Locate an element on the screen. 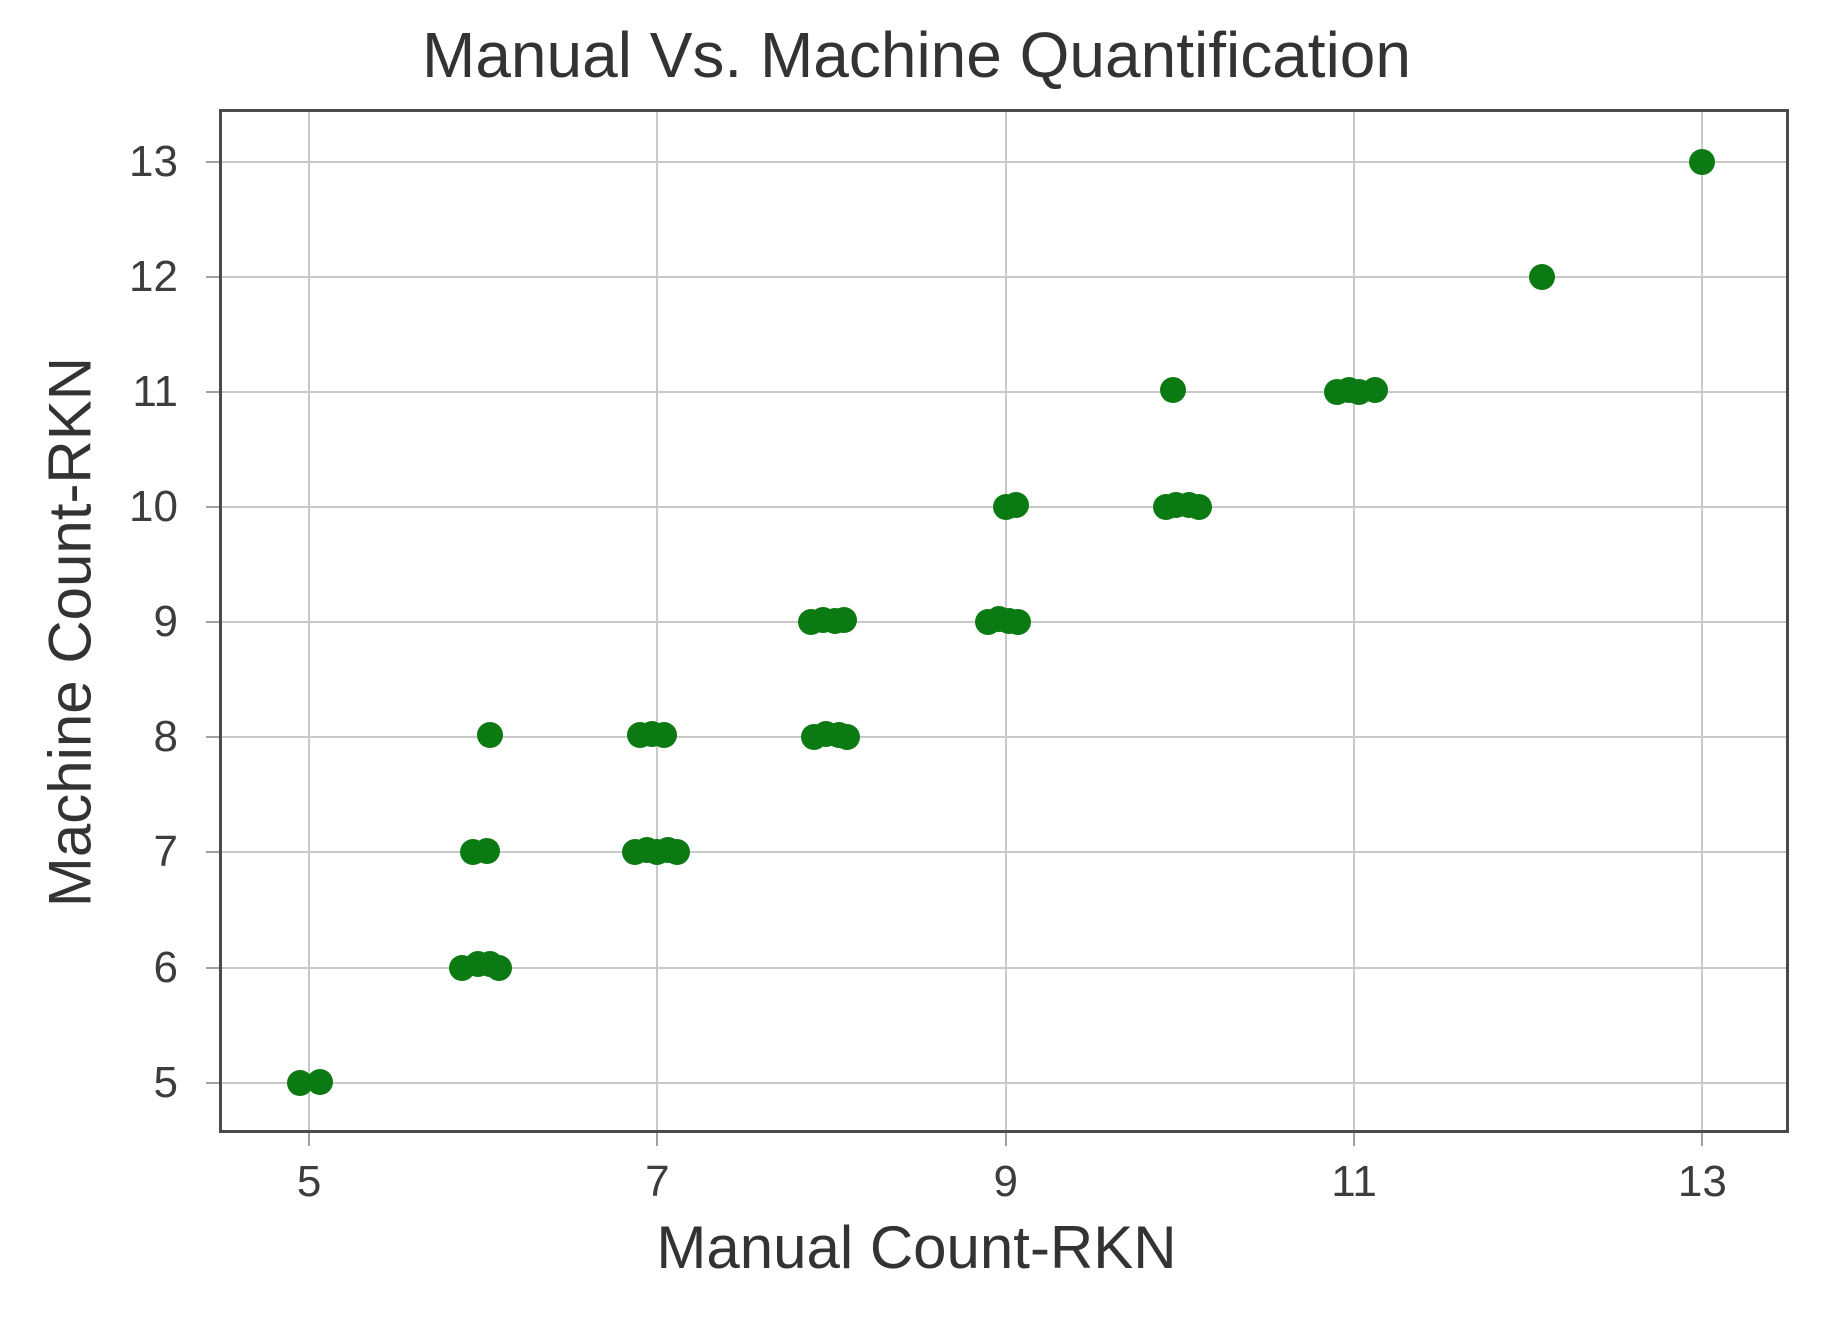  x-tick-label: 9 is located at coordinates (1005, 1181).